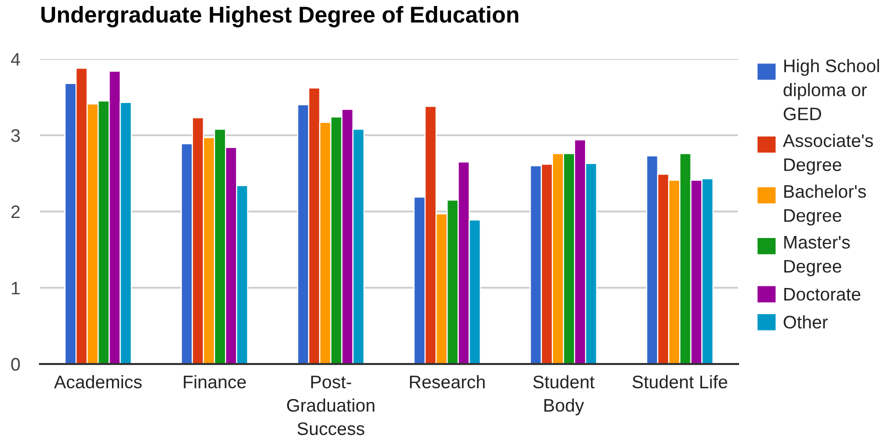  What do you see at coordinates (447, 381) in the screenshot?
I see `x-tick-label: Research` at bounding box center [447, 381].